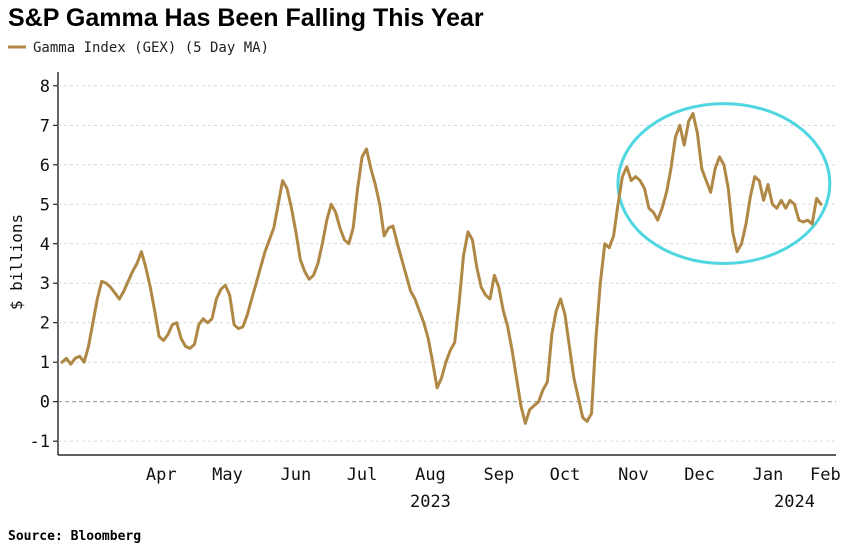 This screenshot has width=848, height=554. What do you see at coordinates (227, 475) in the screenshot?
I see `x-tick-label: May` at bounding box center [227, 475].